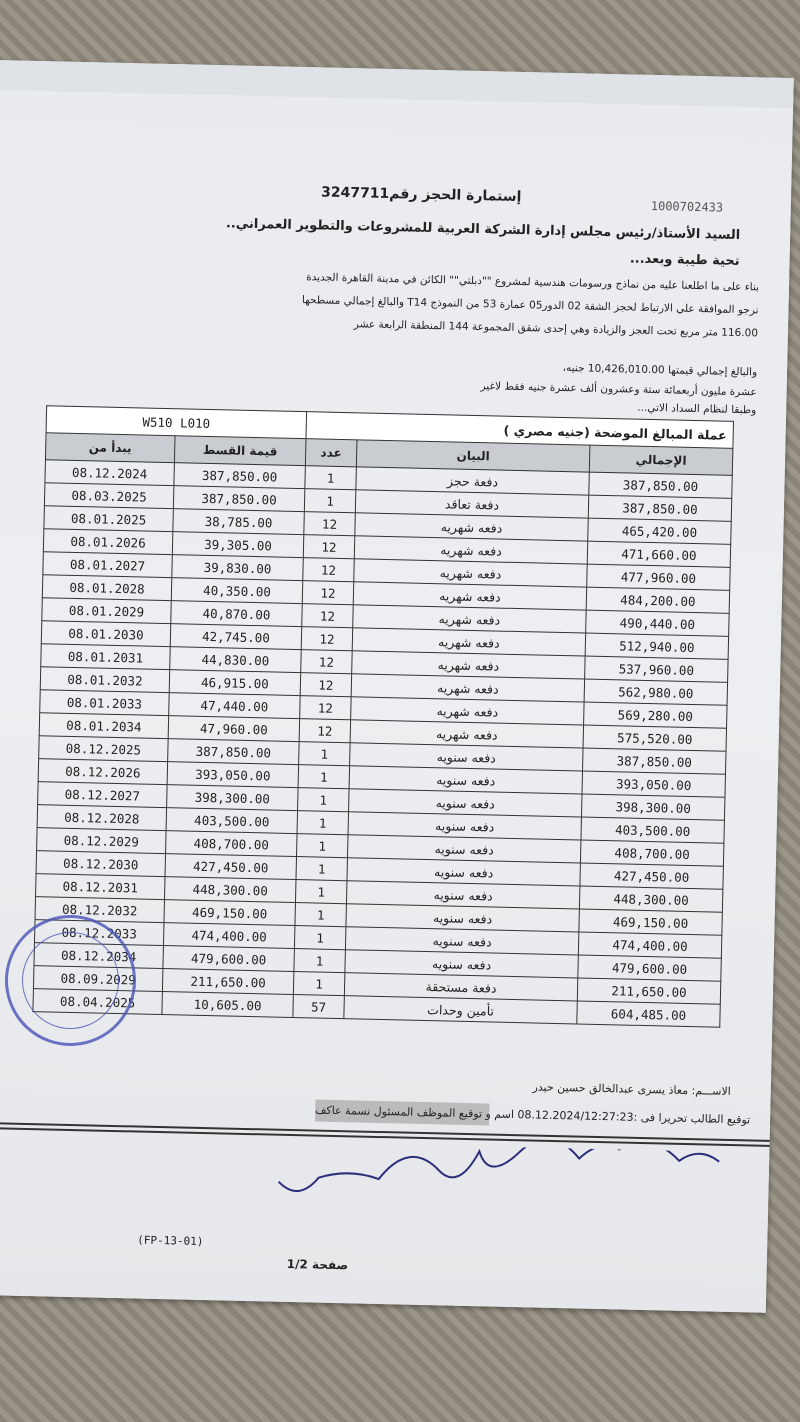 The height and width of the screenshot is (1422, 800). What do you see at coordinates (107, 587) in the screenshot?
I see `row-start-date: 08.01.2028` at bounding box center [107, 587].